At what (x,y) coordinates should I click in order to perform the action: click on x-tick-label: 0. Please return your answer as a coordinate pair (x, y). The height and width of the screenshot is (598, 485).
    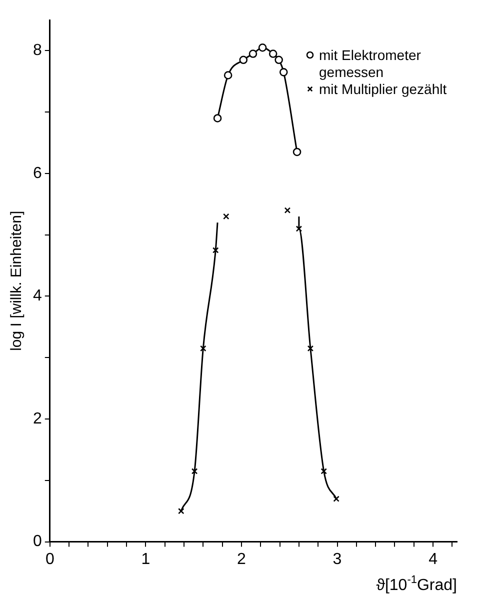
    Looking at the image, I should click on (49, 559).